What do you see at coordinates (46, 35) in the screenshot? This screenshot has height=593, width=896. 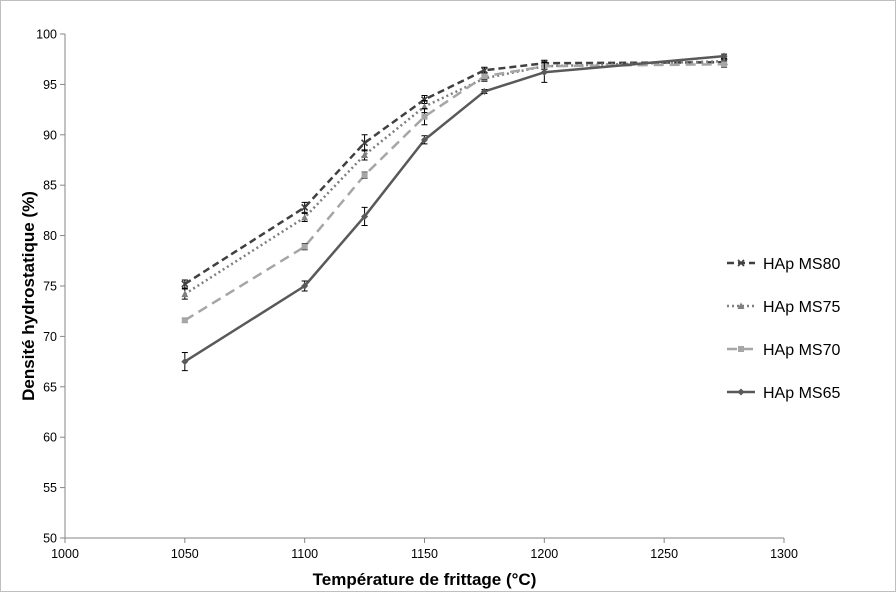 I see `y-tick-label: 100` at bounding box center [46, 35].